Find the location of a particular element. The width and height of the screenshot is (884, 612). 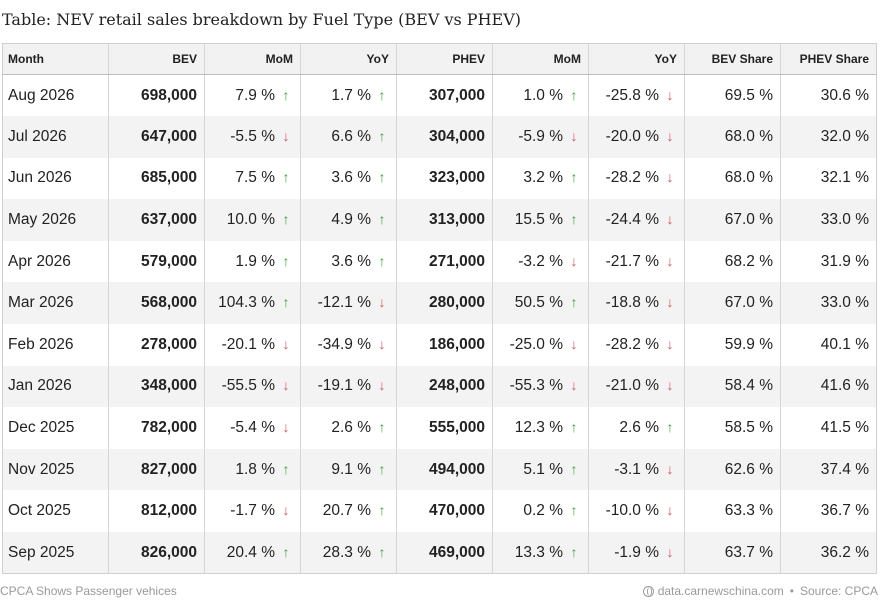

cell-month: Aug 2026 is located at coordinates (55, 95).